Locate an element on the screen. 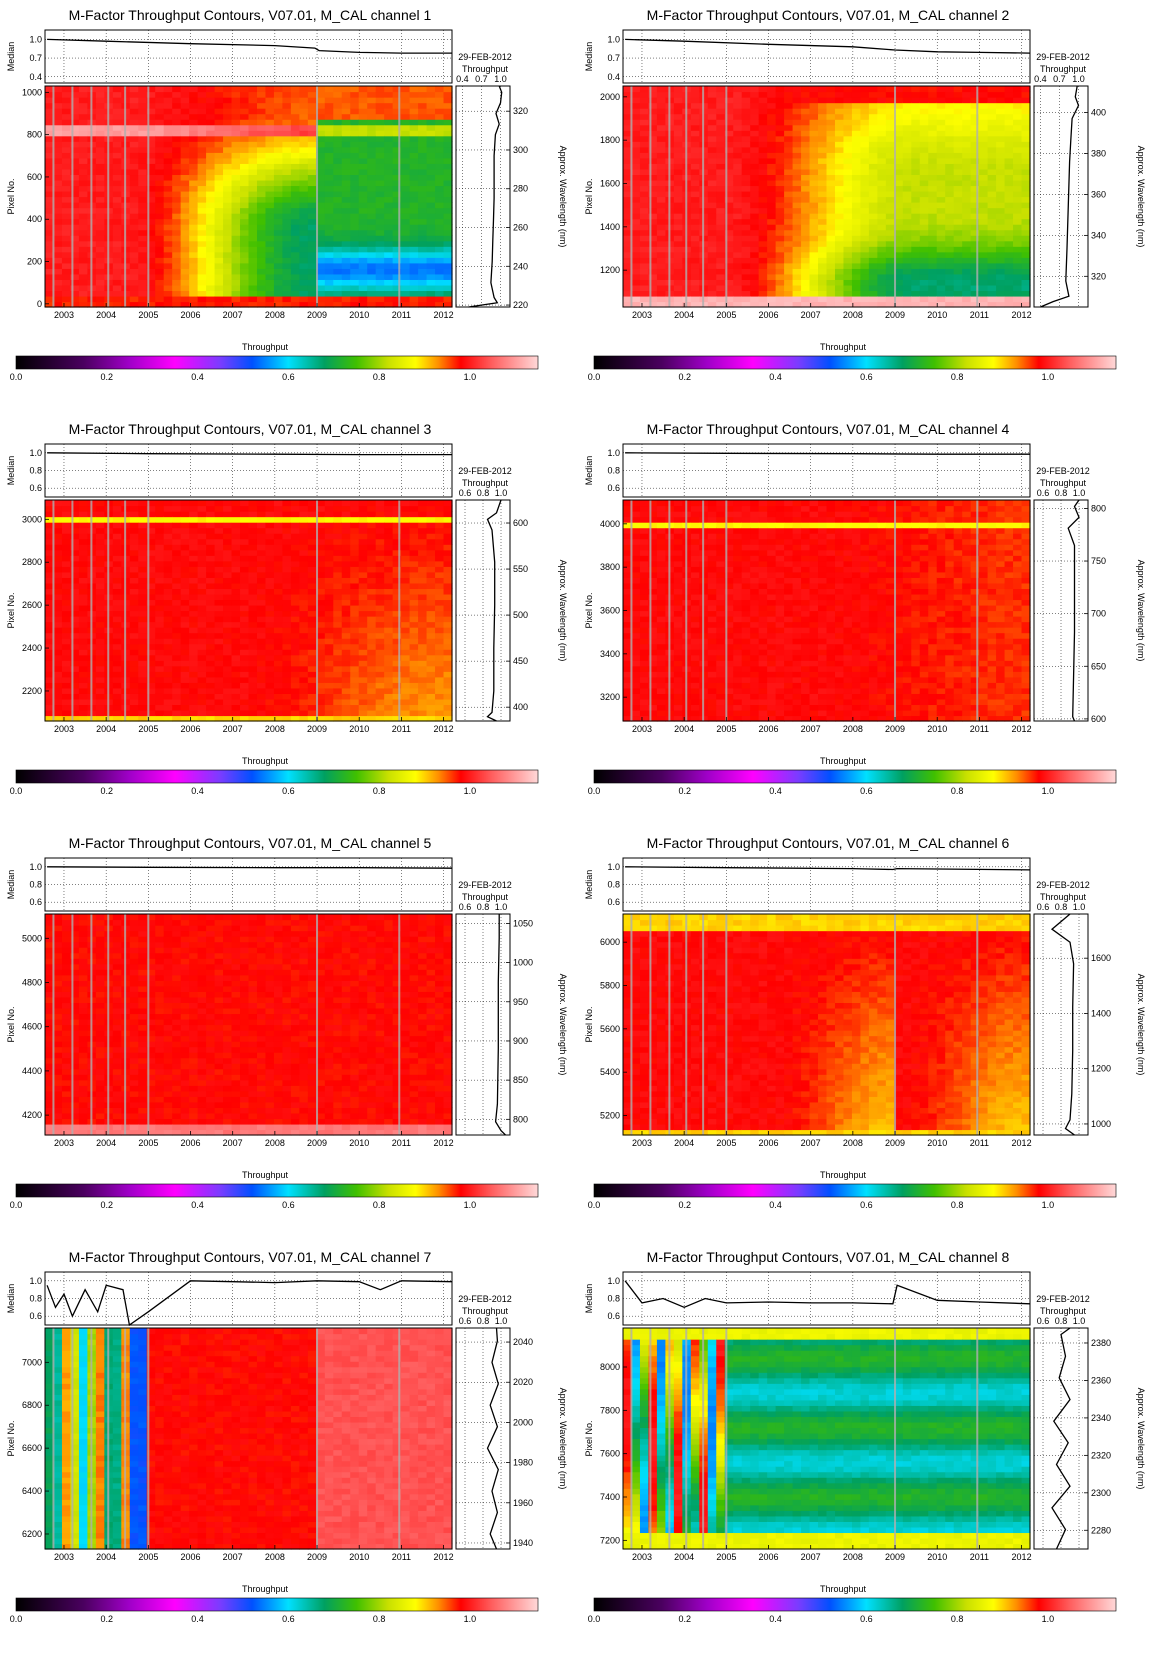  x-tick-label: 2011 is located at coordinates (979, 315).